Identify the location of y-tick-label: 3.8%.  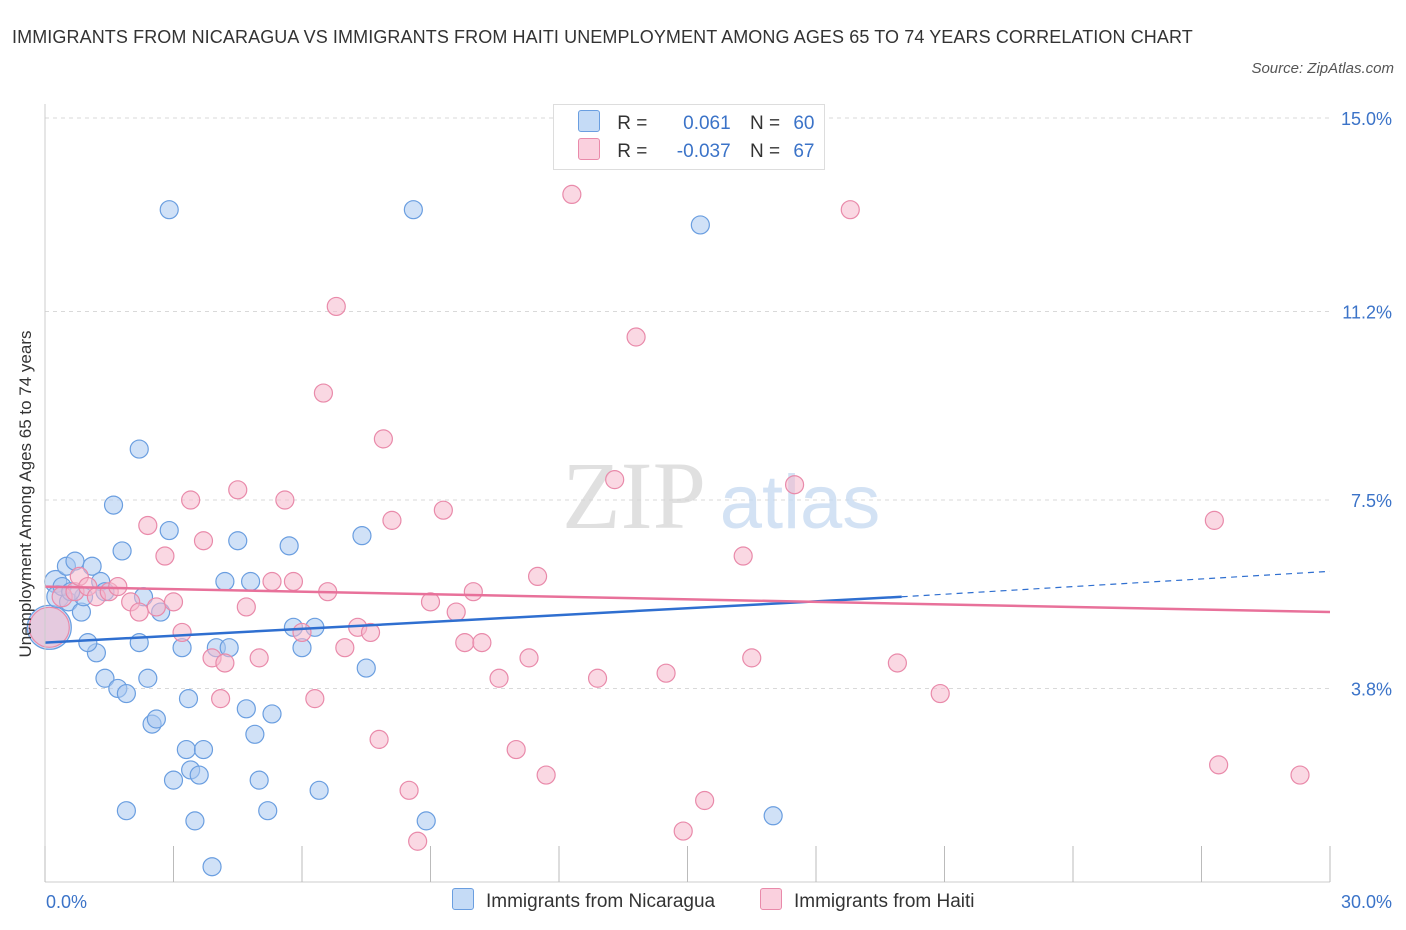
(1371, 689).